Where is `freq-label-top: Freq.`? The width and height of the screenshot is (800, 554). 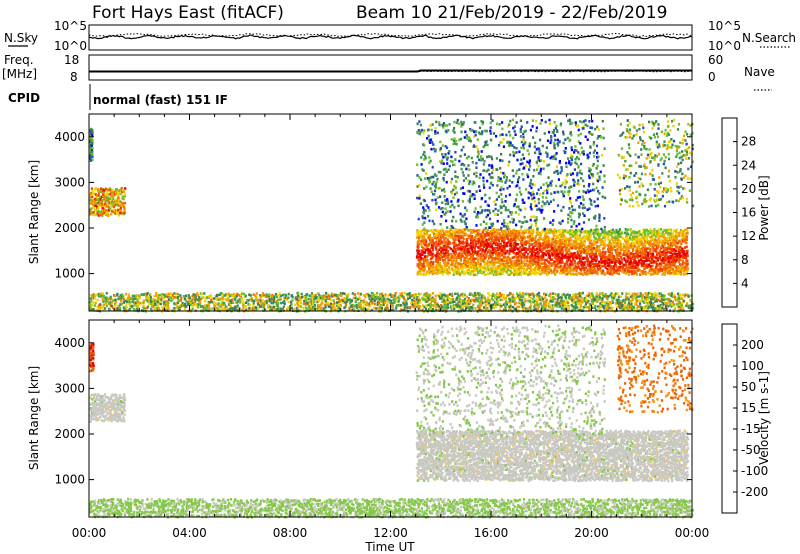 freq-label-top: Freq. is located at coordinates (19, 60).